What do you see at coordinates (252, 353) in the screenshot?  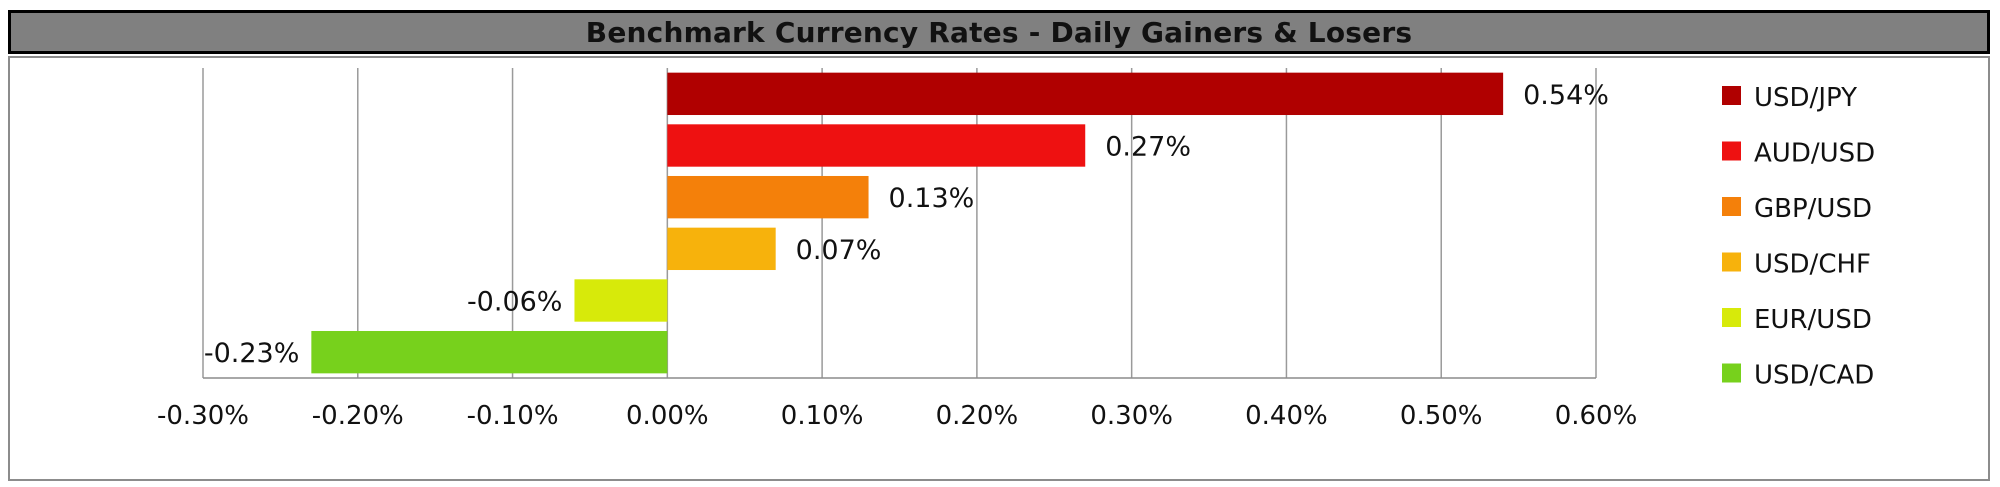 I see `data-label: -0.23%` at bounding box center [252, 353].